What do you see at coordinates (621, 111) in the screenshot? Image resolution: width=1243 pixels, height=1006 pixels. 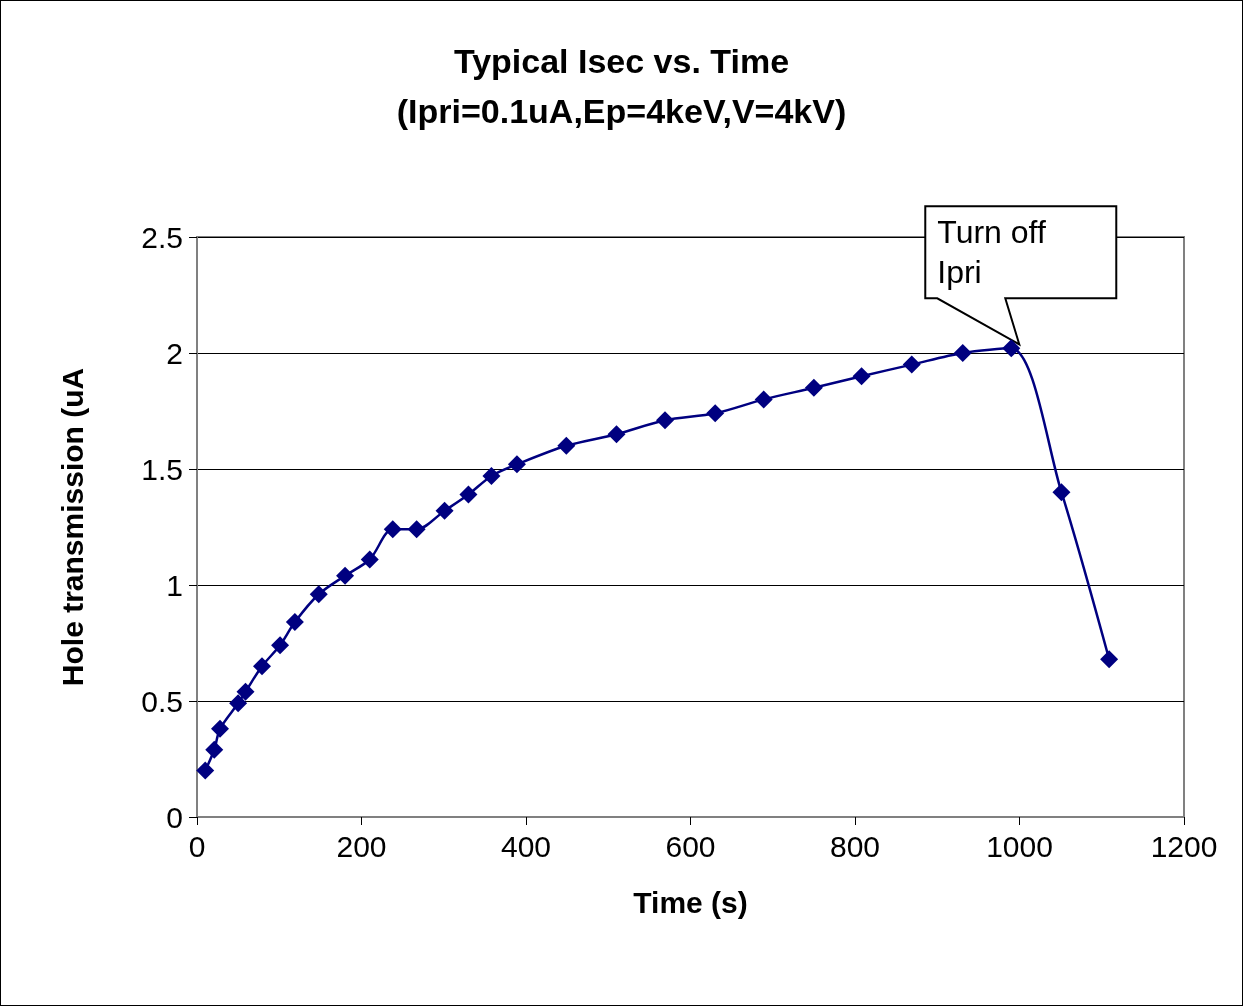 I see `chart-subtitle: (Ipri=0.1uA,Ep=4keV,V=4kV)` at bounding box center [621, 111].